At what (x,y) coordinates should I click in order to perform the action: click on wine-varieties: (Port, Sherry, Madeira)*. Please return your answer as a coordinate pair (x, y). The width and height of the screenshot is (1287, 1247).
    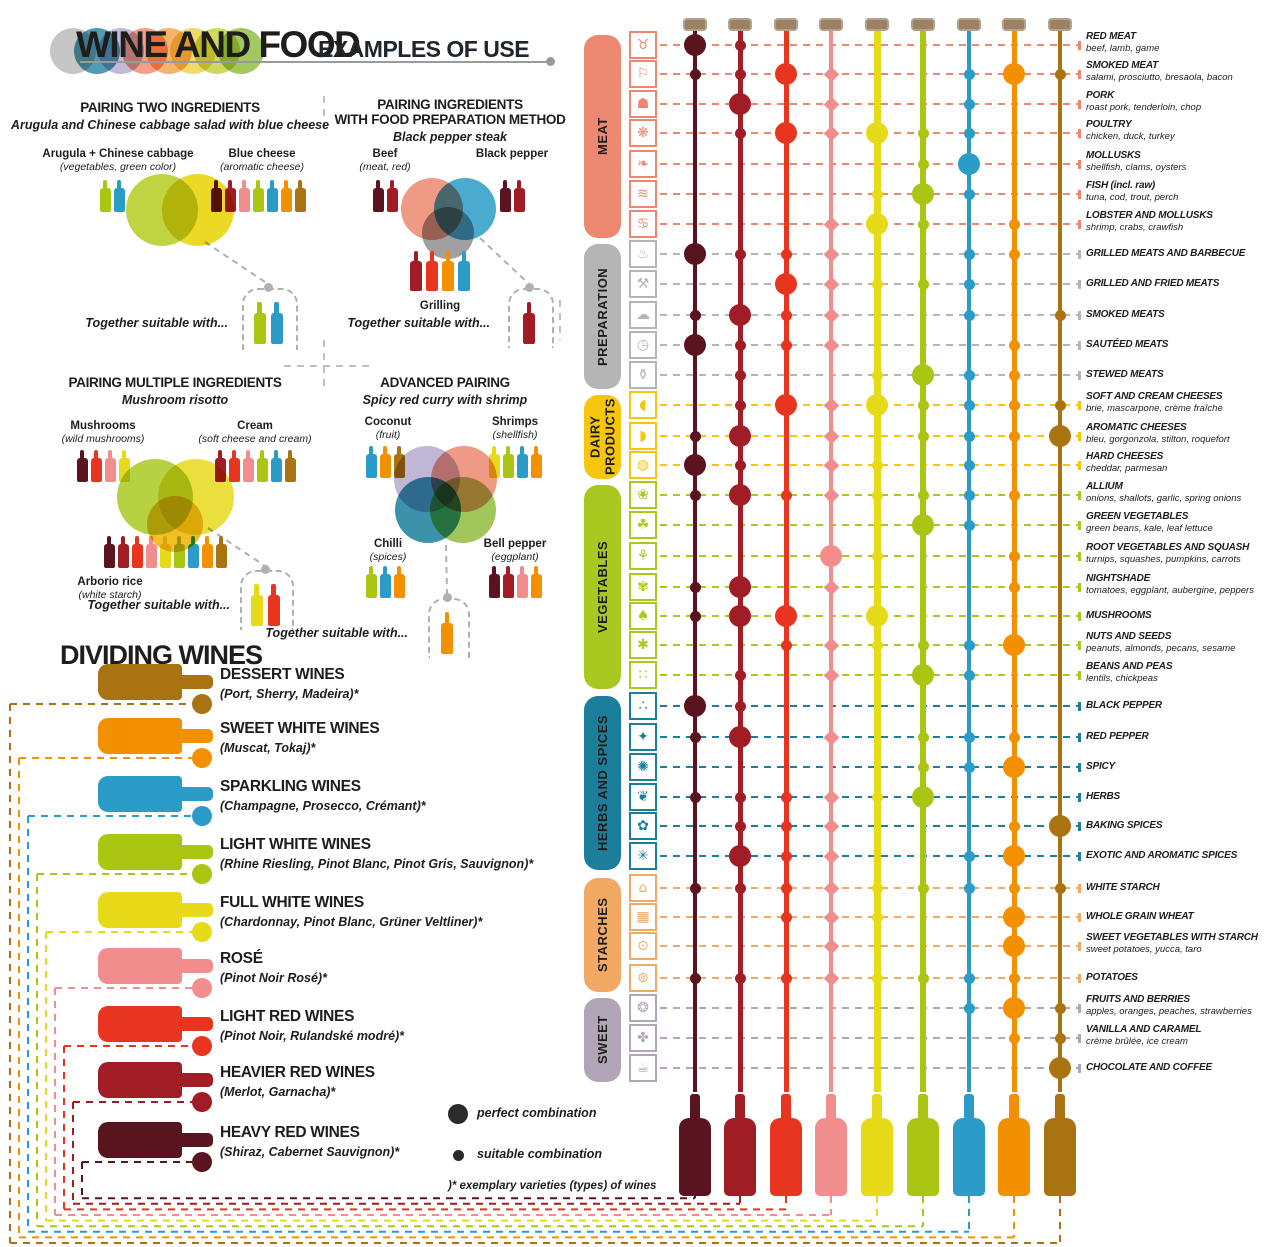
    Looking at the image, I should click on (289, 694).